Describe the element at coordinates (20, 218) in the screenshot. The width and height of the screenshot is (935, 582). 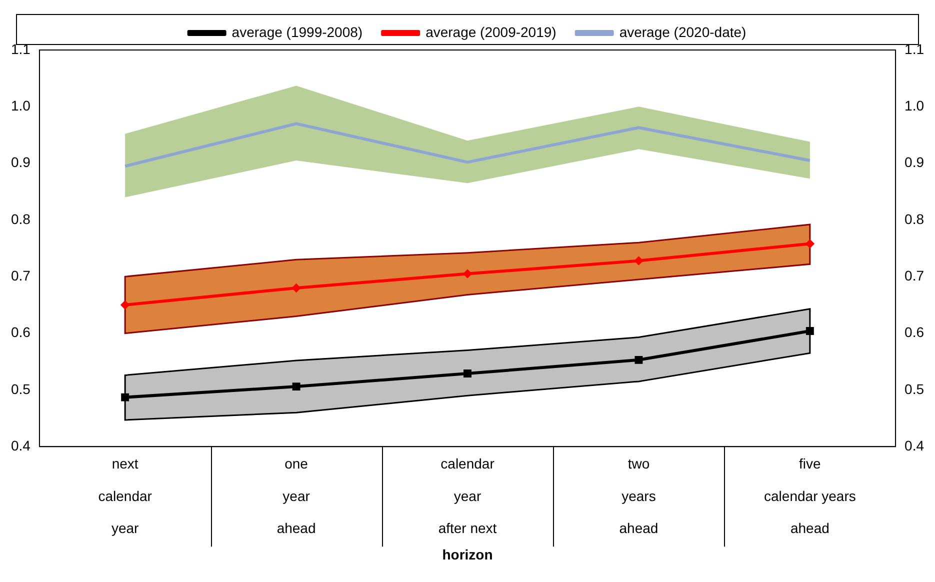
I see `y-tick-label: 0.8` at that location.